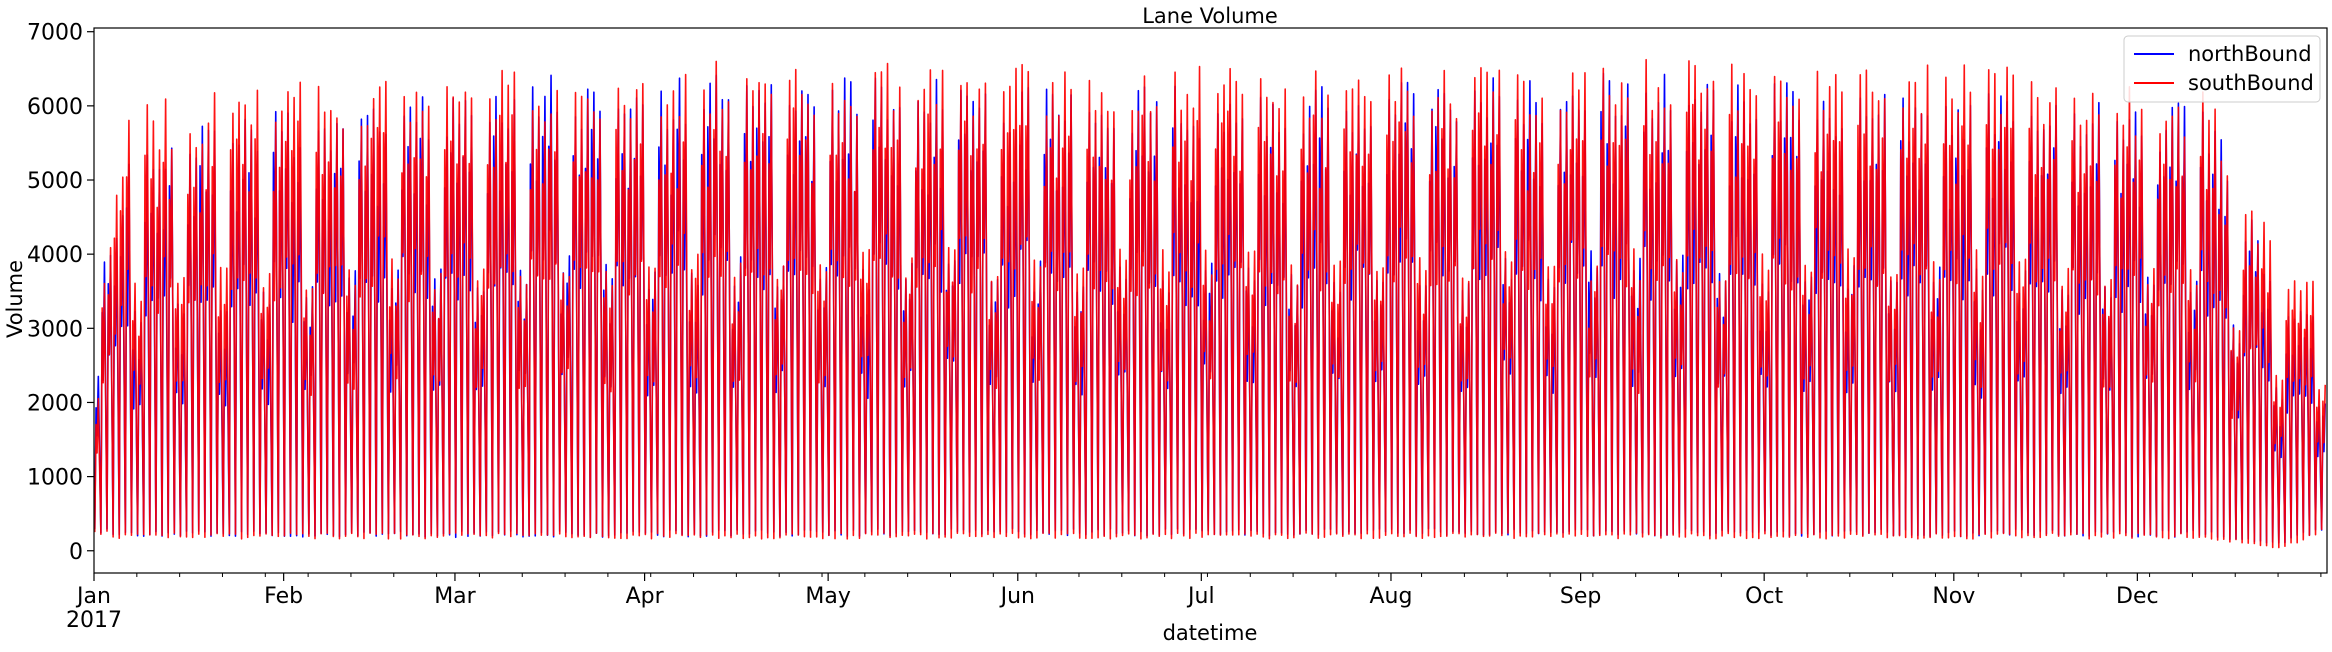 The image size is (2332, 652). Describe the element at coordinates (1210, 16) in the screenshot. I see `chart-title: Lane Volume` at that location.